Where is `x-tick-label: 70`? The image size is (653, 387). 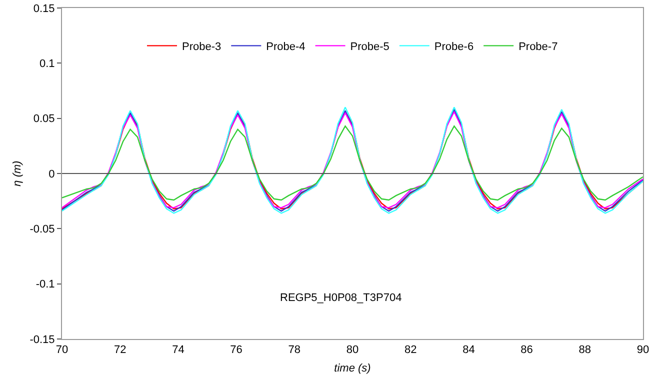 x-tick-label: 70 is located at coordinates (62, 350).